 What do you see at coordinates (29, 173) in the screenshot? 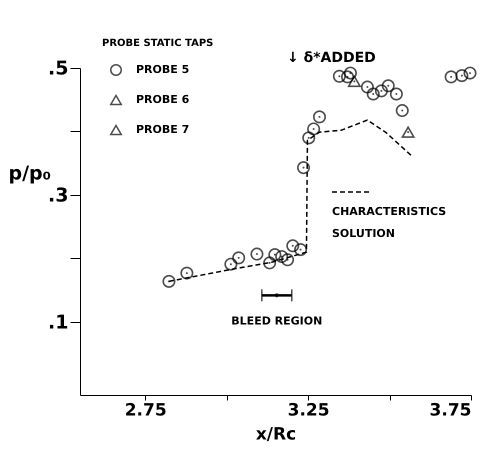
I see `y-axis-title: p/p₀` at bounding box center [29, 173].